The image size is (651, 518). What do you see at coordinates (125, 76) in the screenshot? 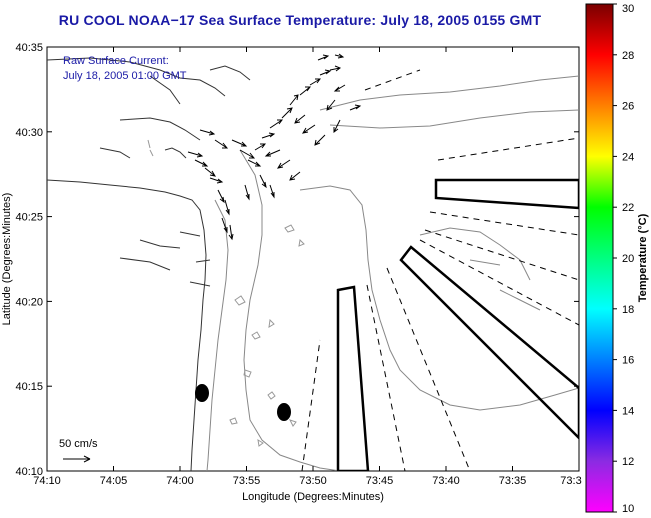
I see `current-date: July 18, 2005 01:00 GMT` at bounding box center [125, 76].